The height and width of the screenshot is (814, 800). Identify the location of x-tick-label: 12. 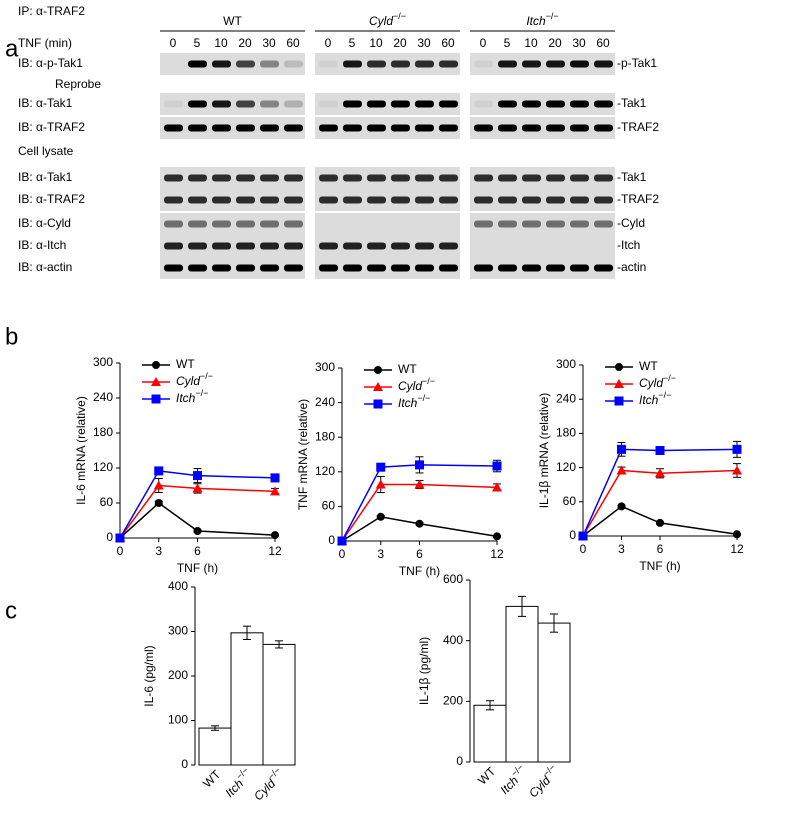
(275, 551).